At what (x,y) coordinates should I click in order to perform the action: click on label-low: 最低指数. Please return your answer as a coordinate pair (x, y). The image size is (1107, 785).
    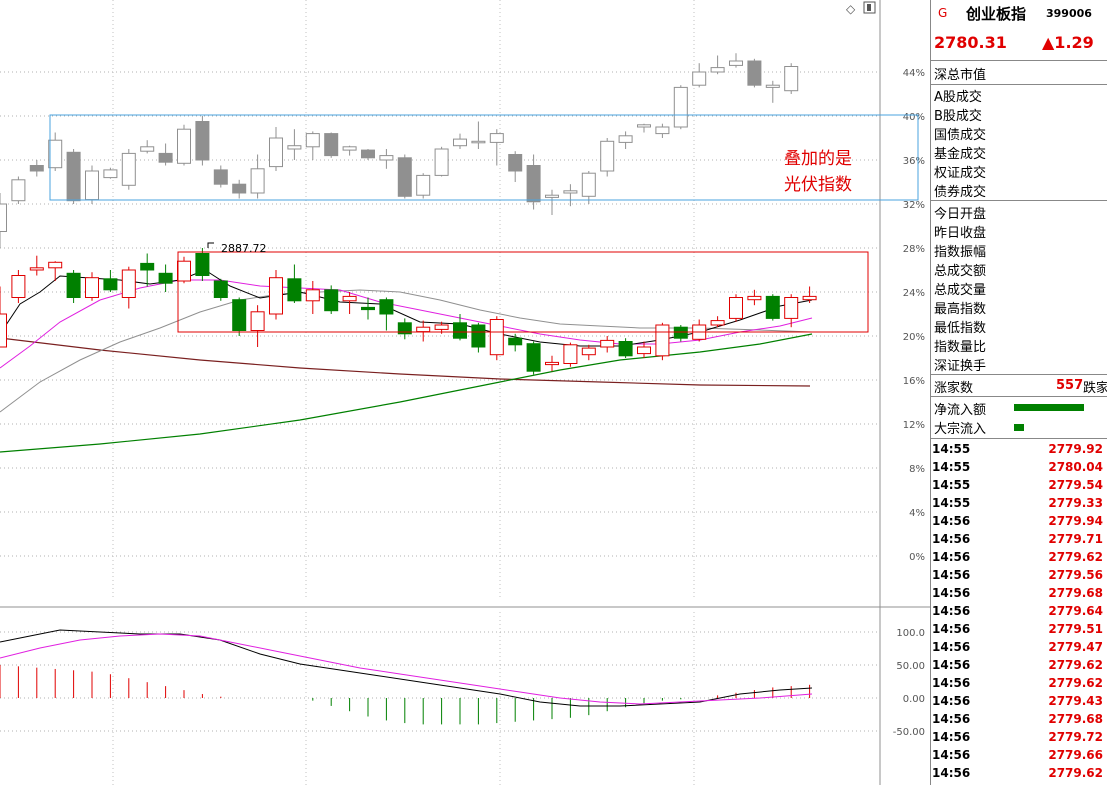
    Looking at the image, I should click on (960, 328).